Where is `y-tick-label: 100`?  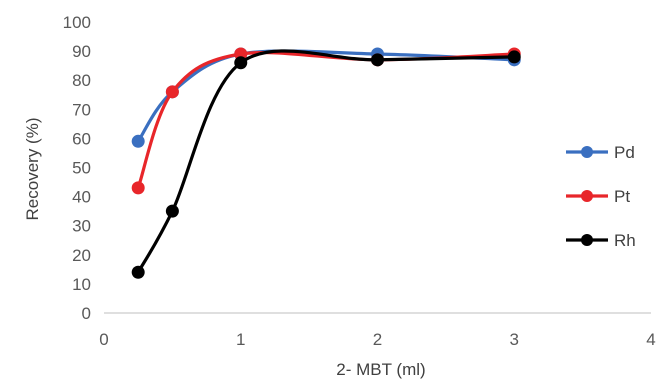 y-tick-label: 100 is located at coordinates (77, 22).